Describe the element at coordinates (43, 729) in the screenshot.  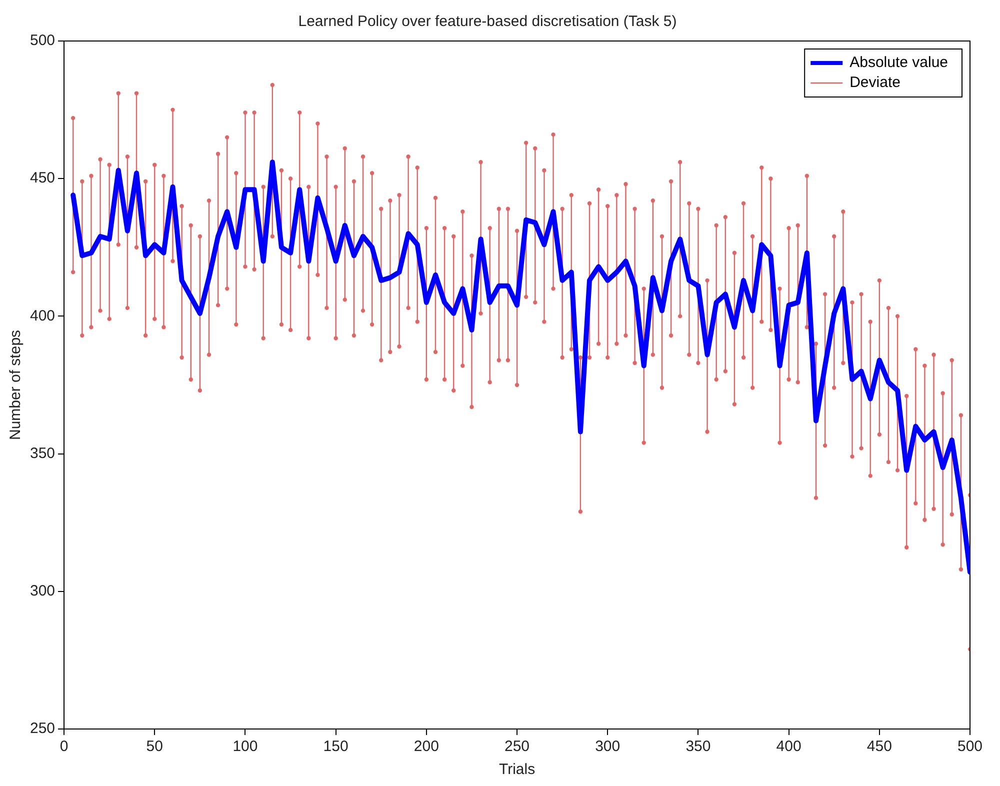
I see `y-tick-label: 250` at that location.